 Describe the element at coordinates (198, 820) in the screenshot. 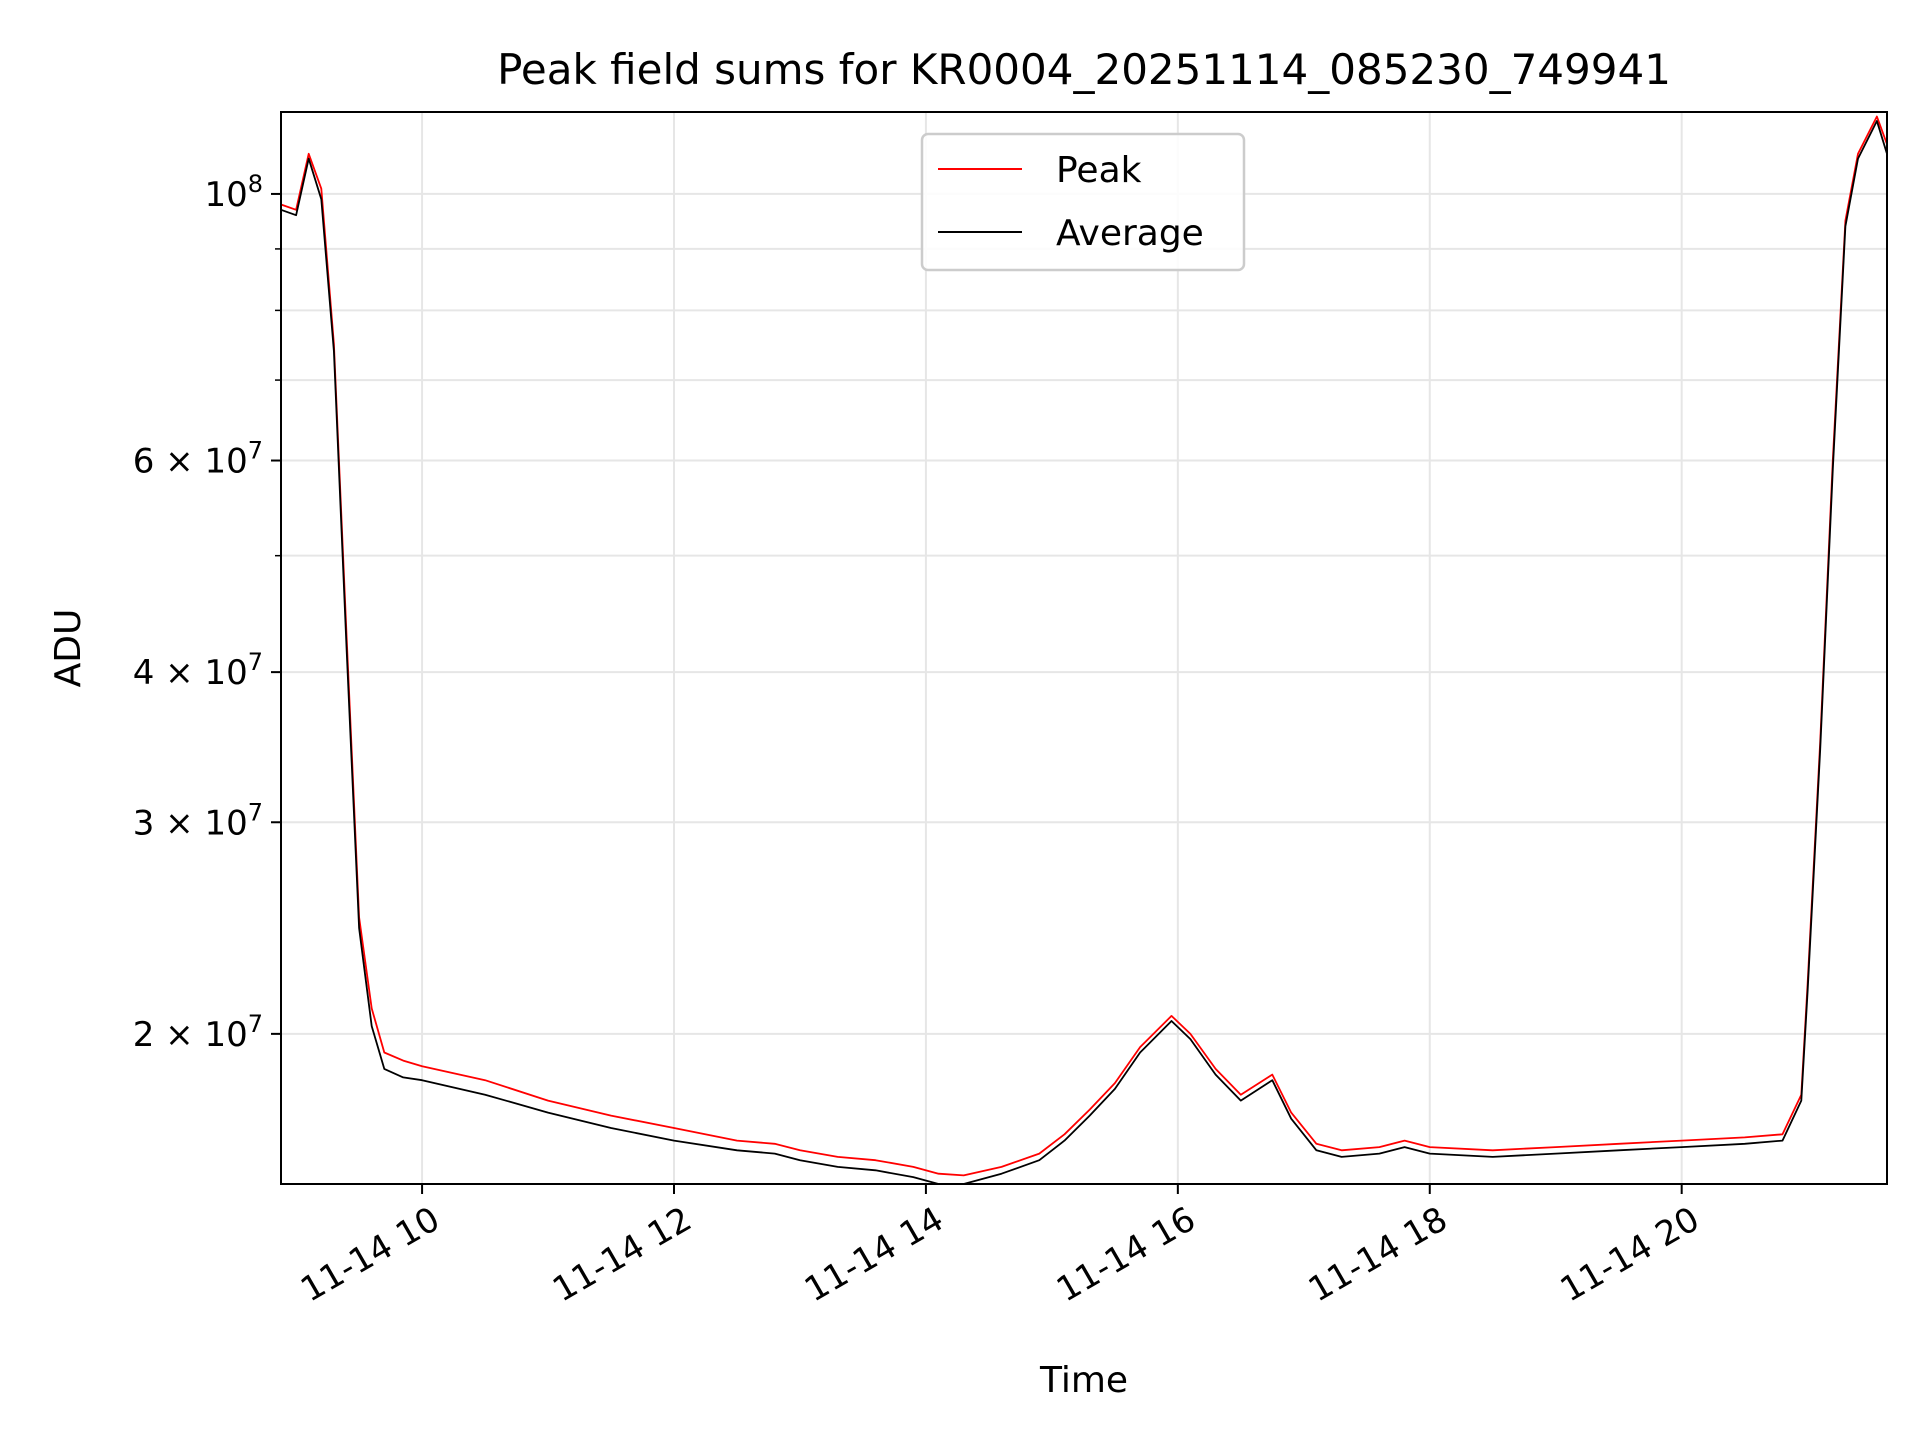

I see `y-tick-label: 3 × 107` at that location.